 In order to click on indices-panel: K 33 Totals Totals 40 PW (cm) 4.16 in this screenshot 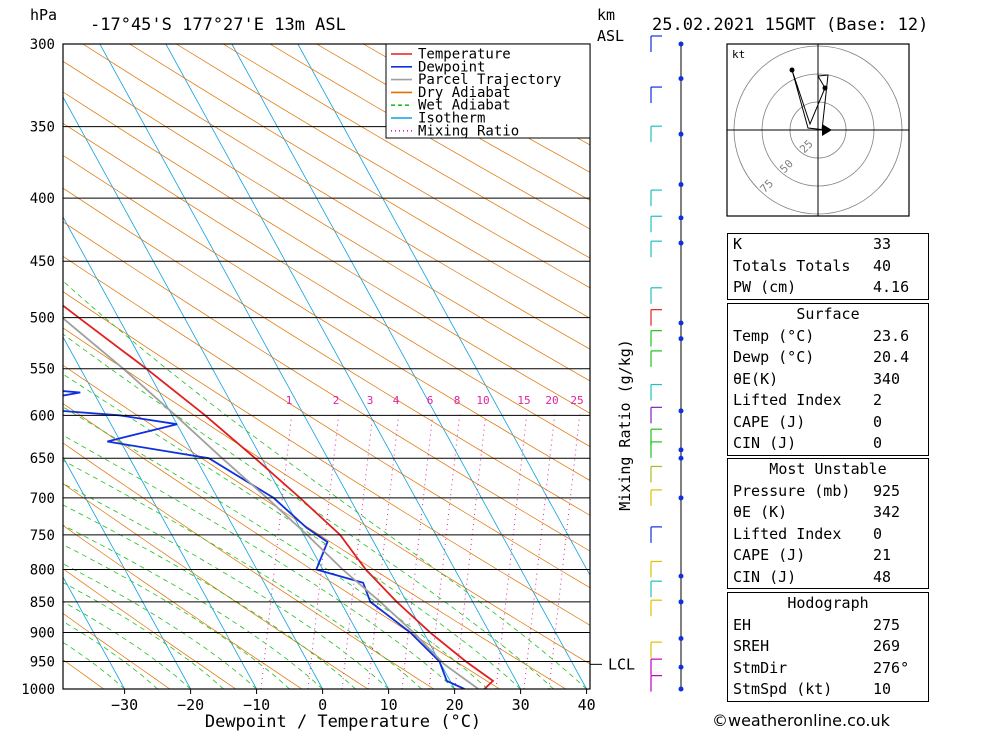, I will do `click(828, 266)`.